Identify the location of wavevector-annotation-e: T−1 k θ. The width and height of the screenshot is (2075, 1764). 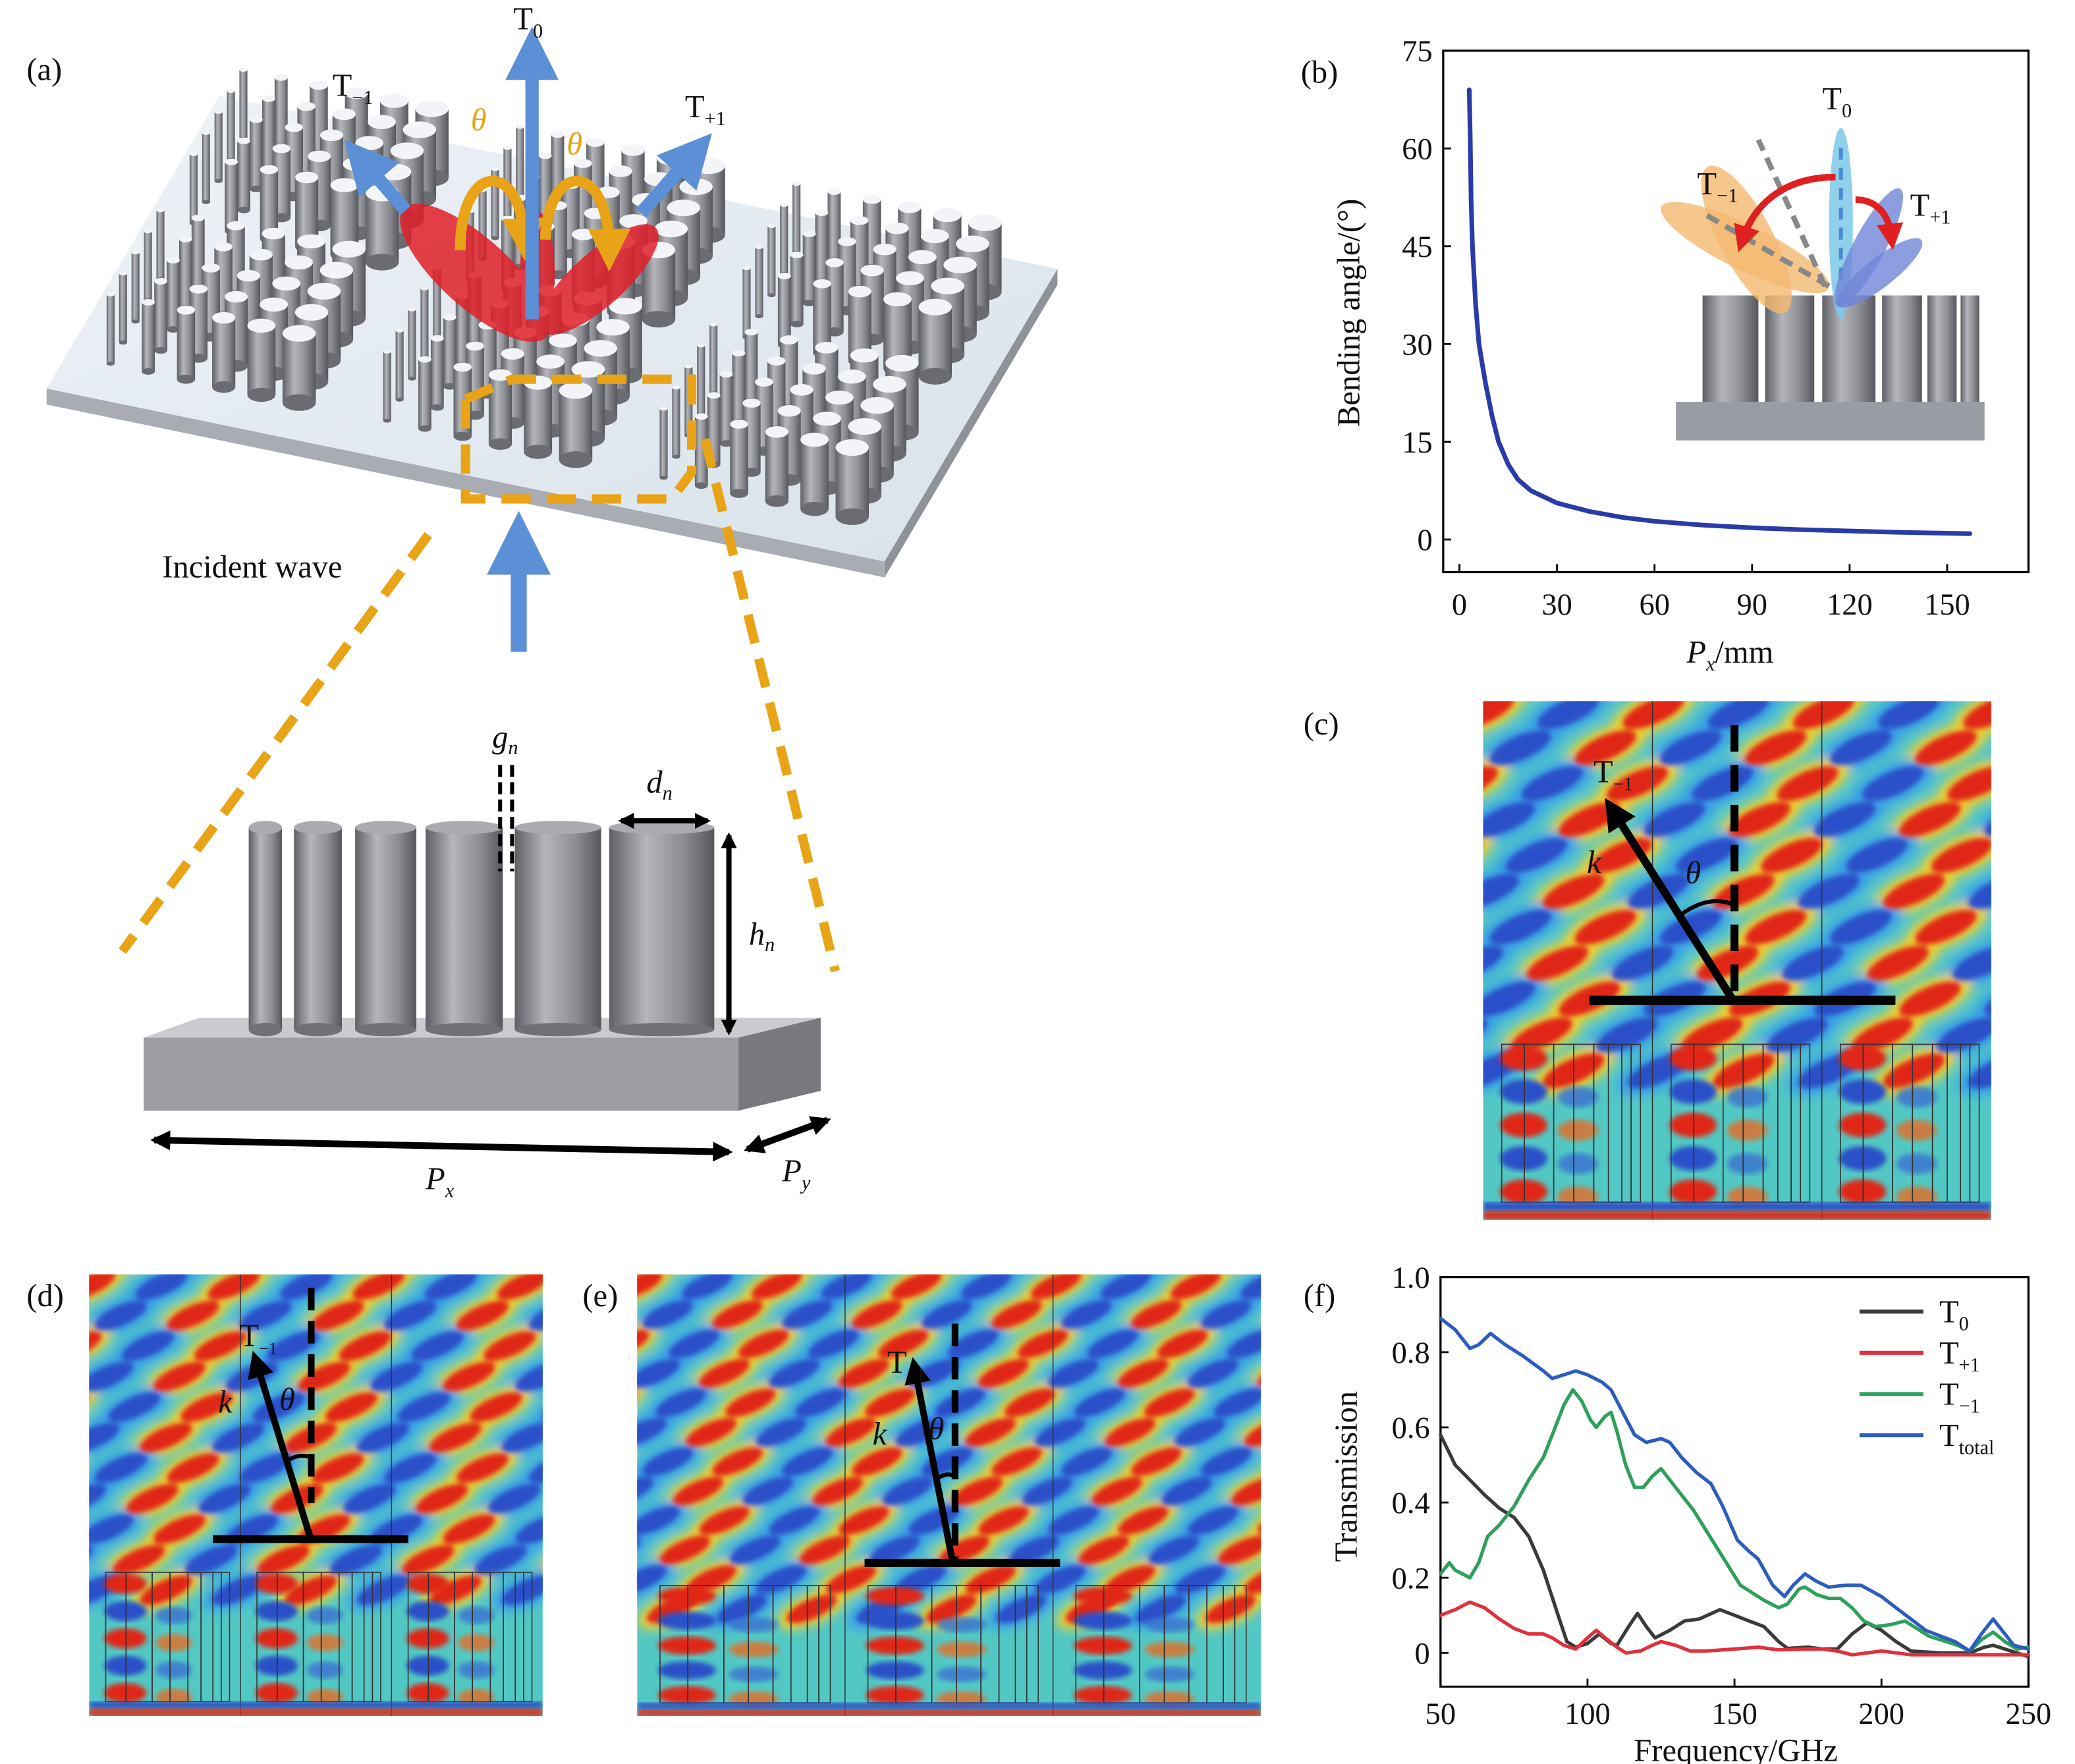
(962, 1445).